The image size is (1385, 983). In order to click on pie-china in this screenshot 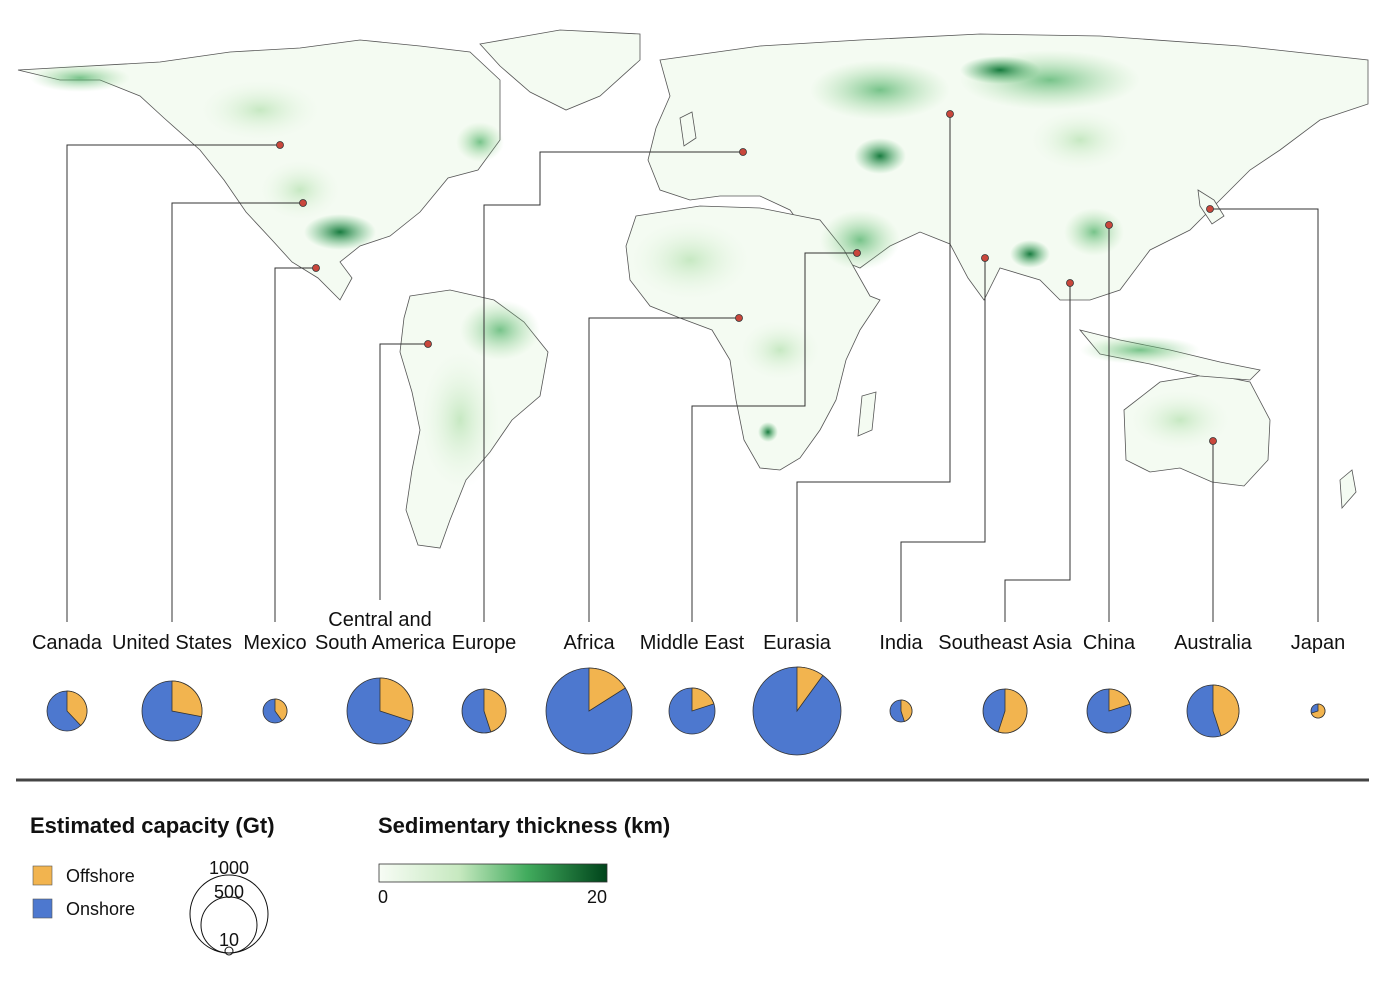, I will do `click(1109, 711)`.